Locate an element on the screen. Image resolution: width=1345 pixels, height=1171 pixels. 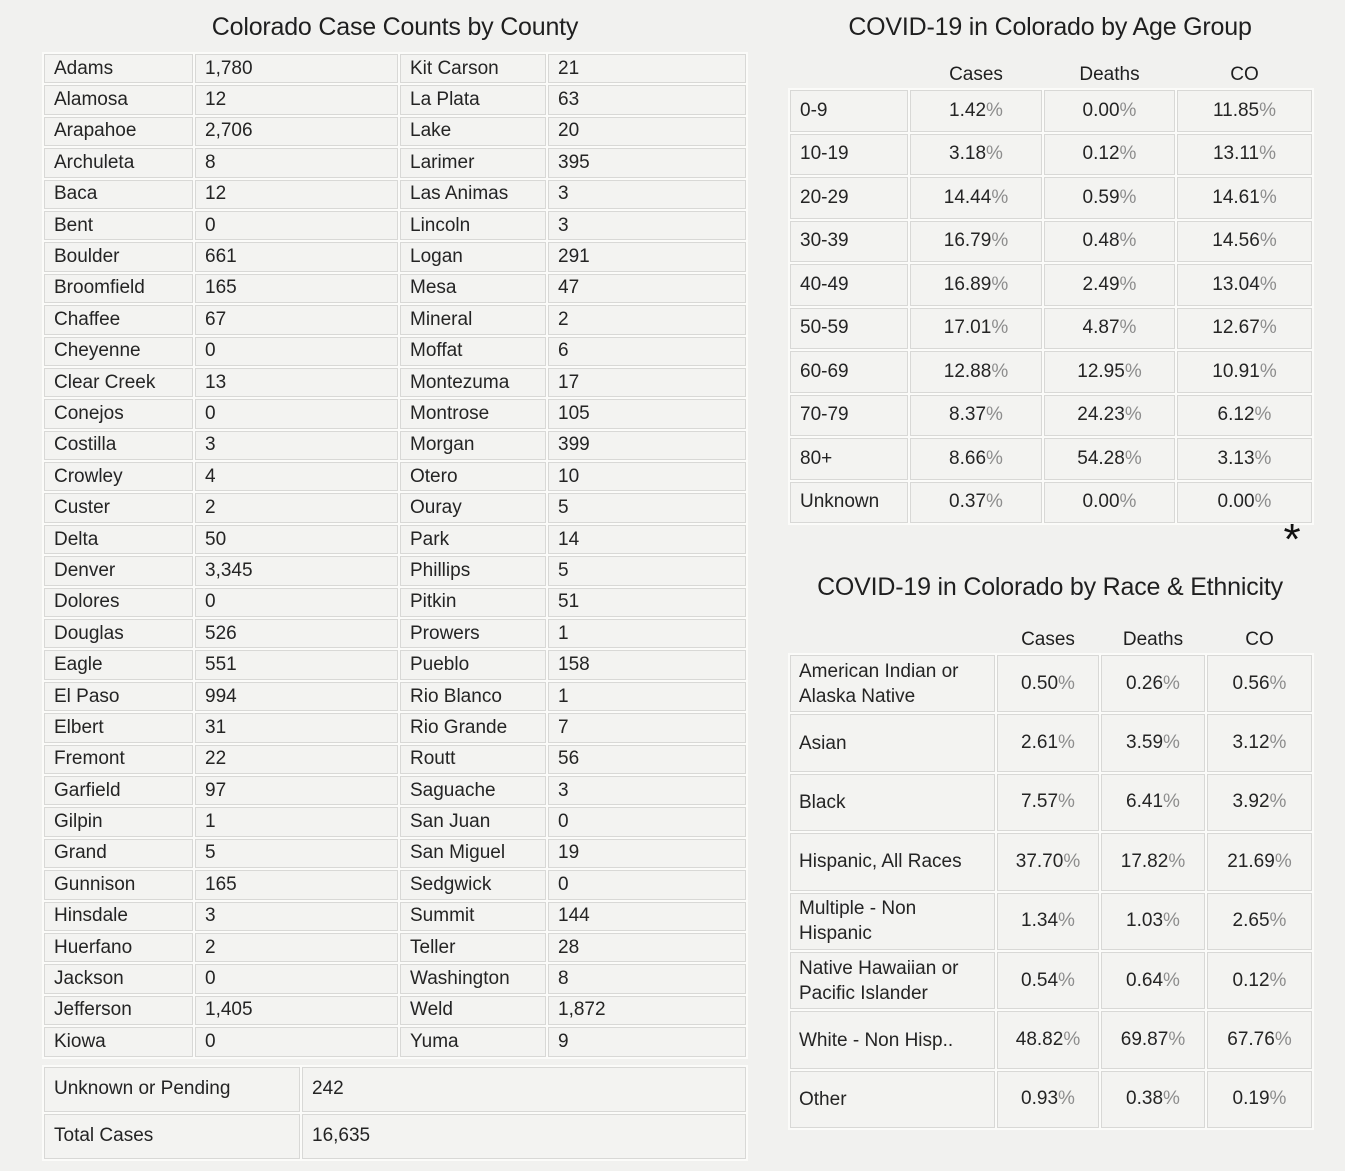
race-group-cell: Multiple - Non Hispanic is located at coordinates (892, 921).